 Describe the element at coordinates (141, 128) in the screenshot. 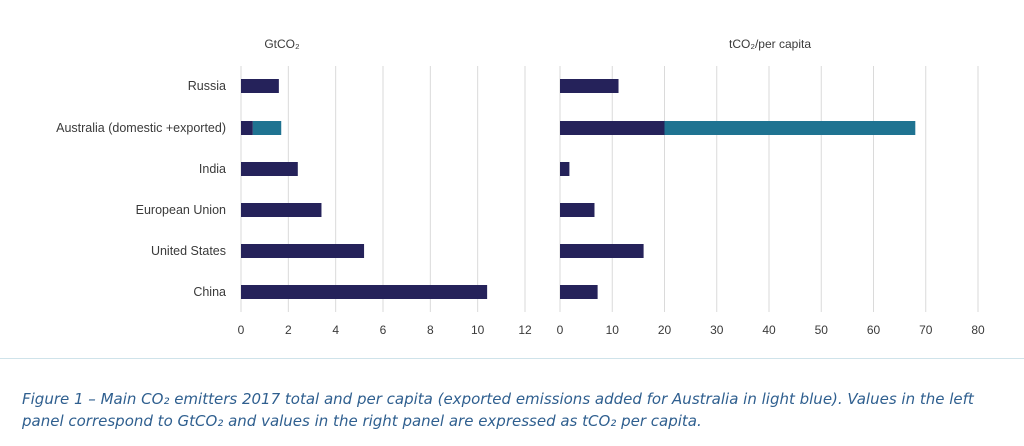

I see `category-label-1: Australia (domestic +exported)` at that location.